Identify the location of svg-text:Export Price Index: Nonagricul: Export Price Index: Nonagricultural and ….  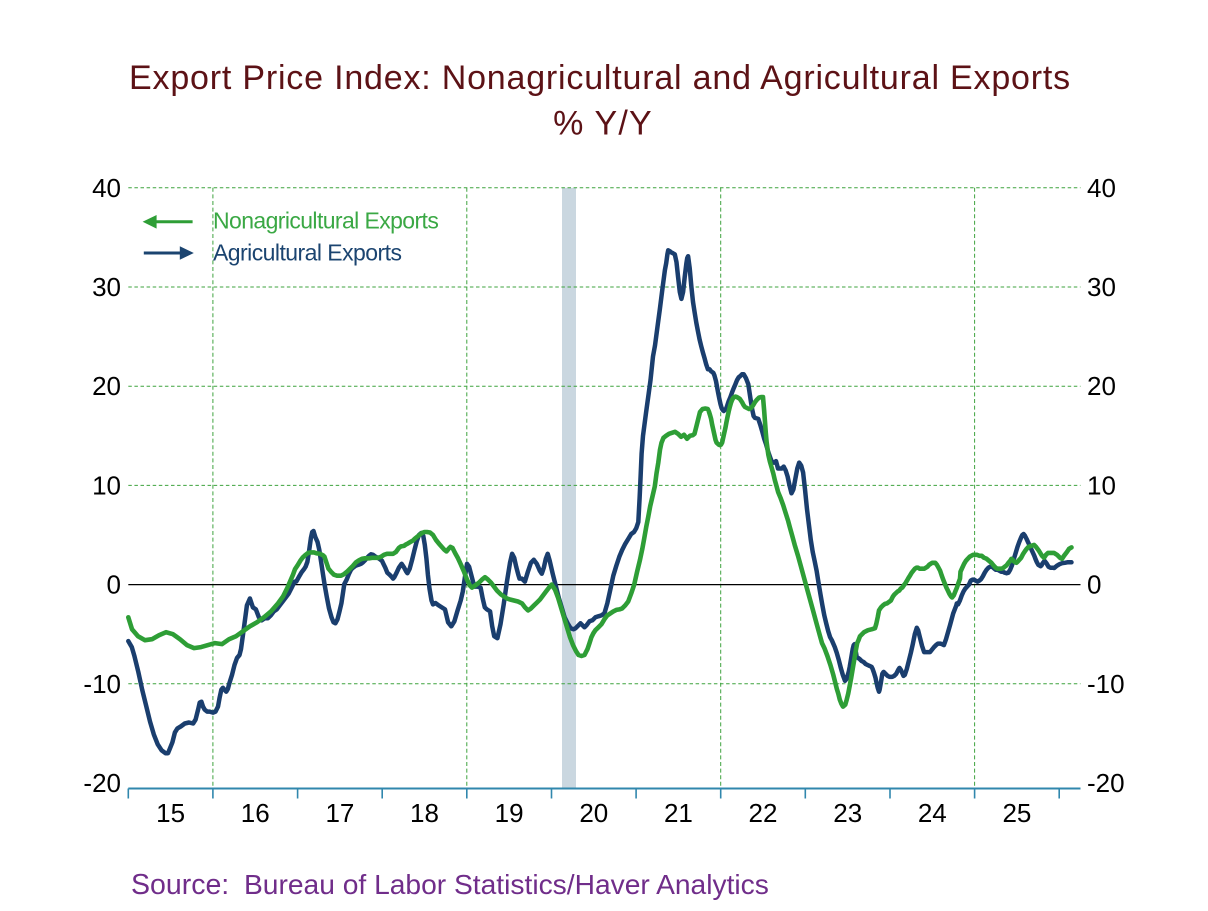
(600, 78).